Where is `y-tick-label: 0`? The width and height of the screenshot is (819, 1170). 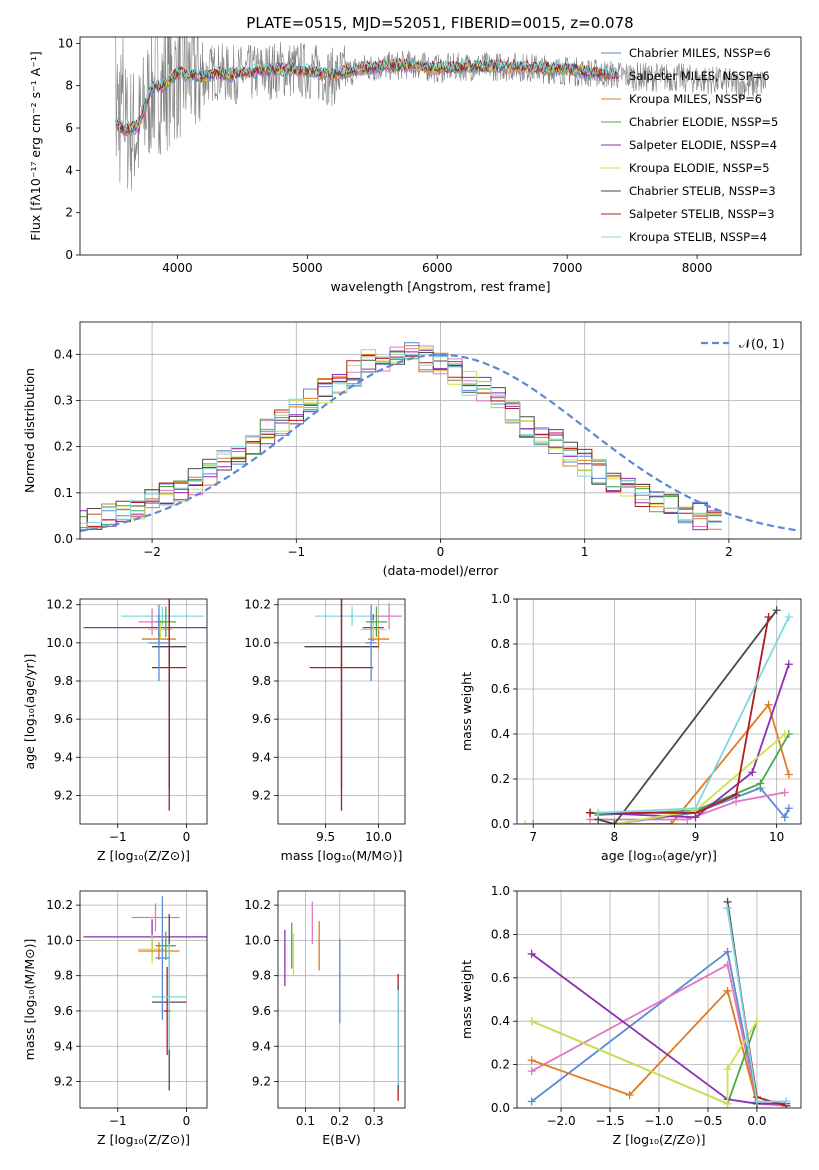 y-tick-label: 0 is located at coordinates (69, 255).